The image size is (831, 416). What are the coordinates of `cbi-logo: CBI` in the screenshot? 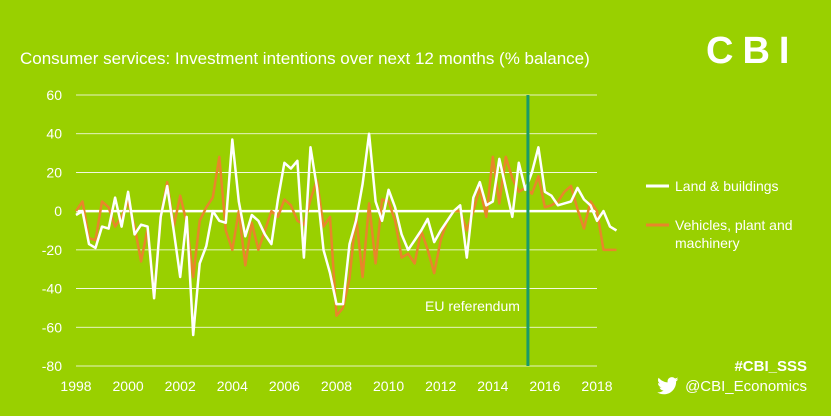 It's located at (752, 51).